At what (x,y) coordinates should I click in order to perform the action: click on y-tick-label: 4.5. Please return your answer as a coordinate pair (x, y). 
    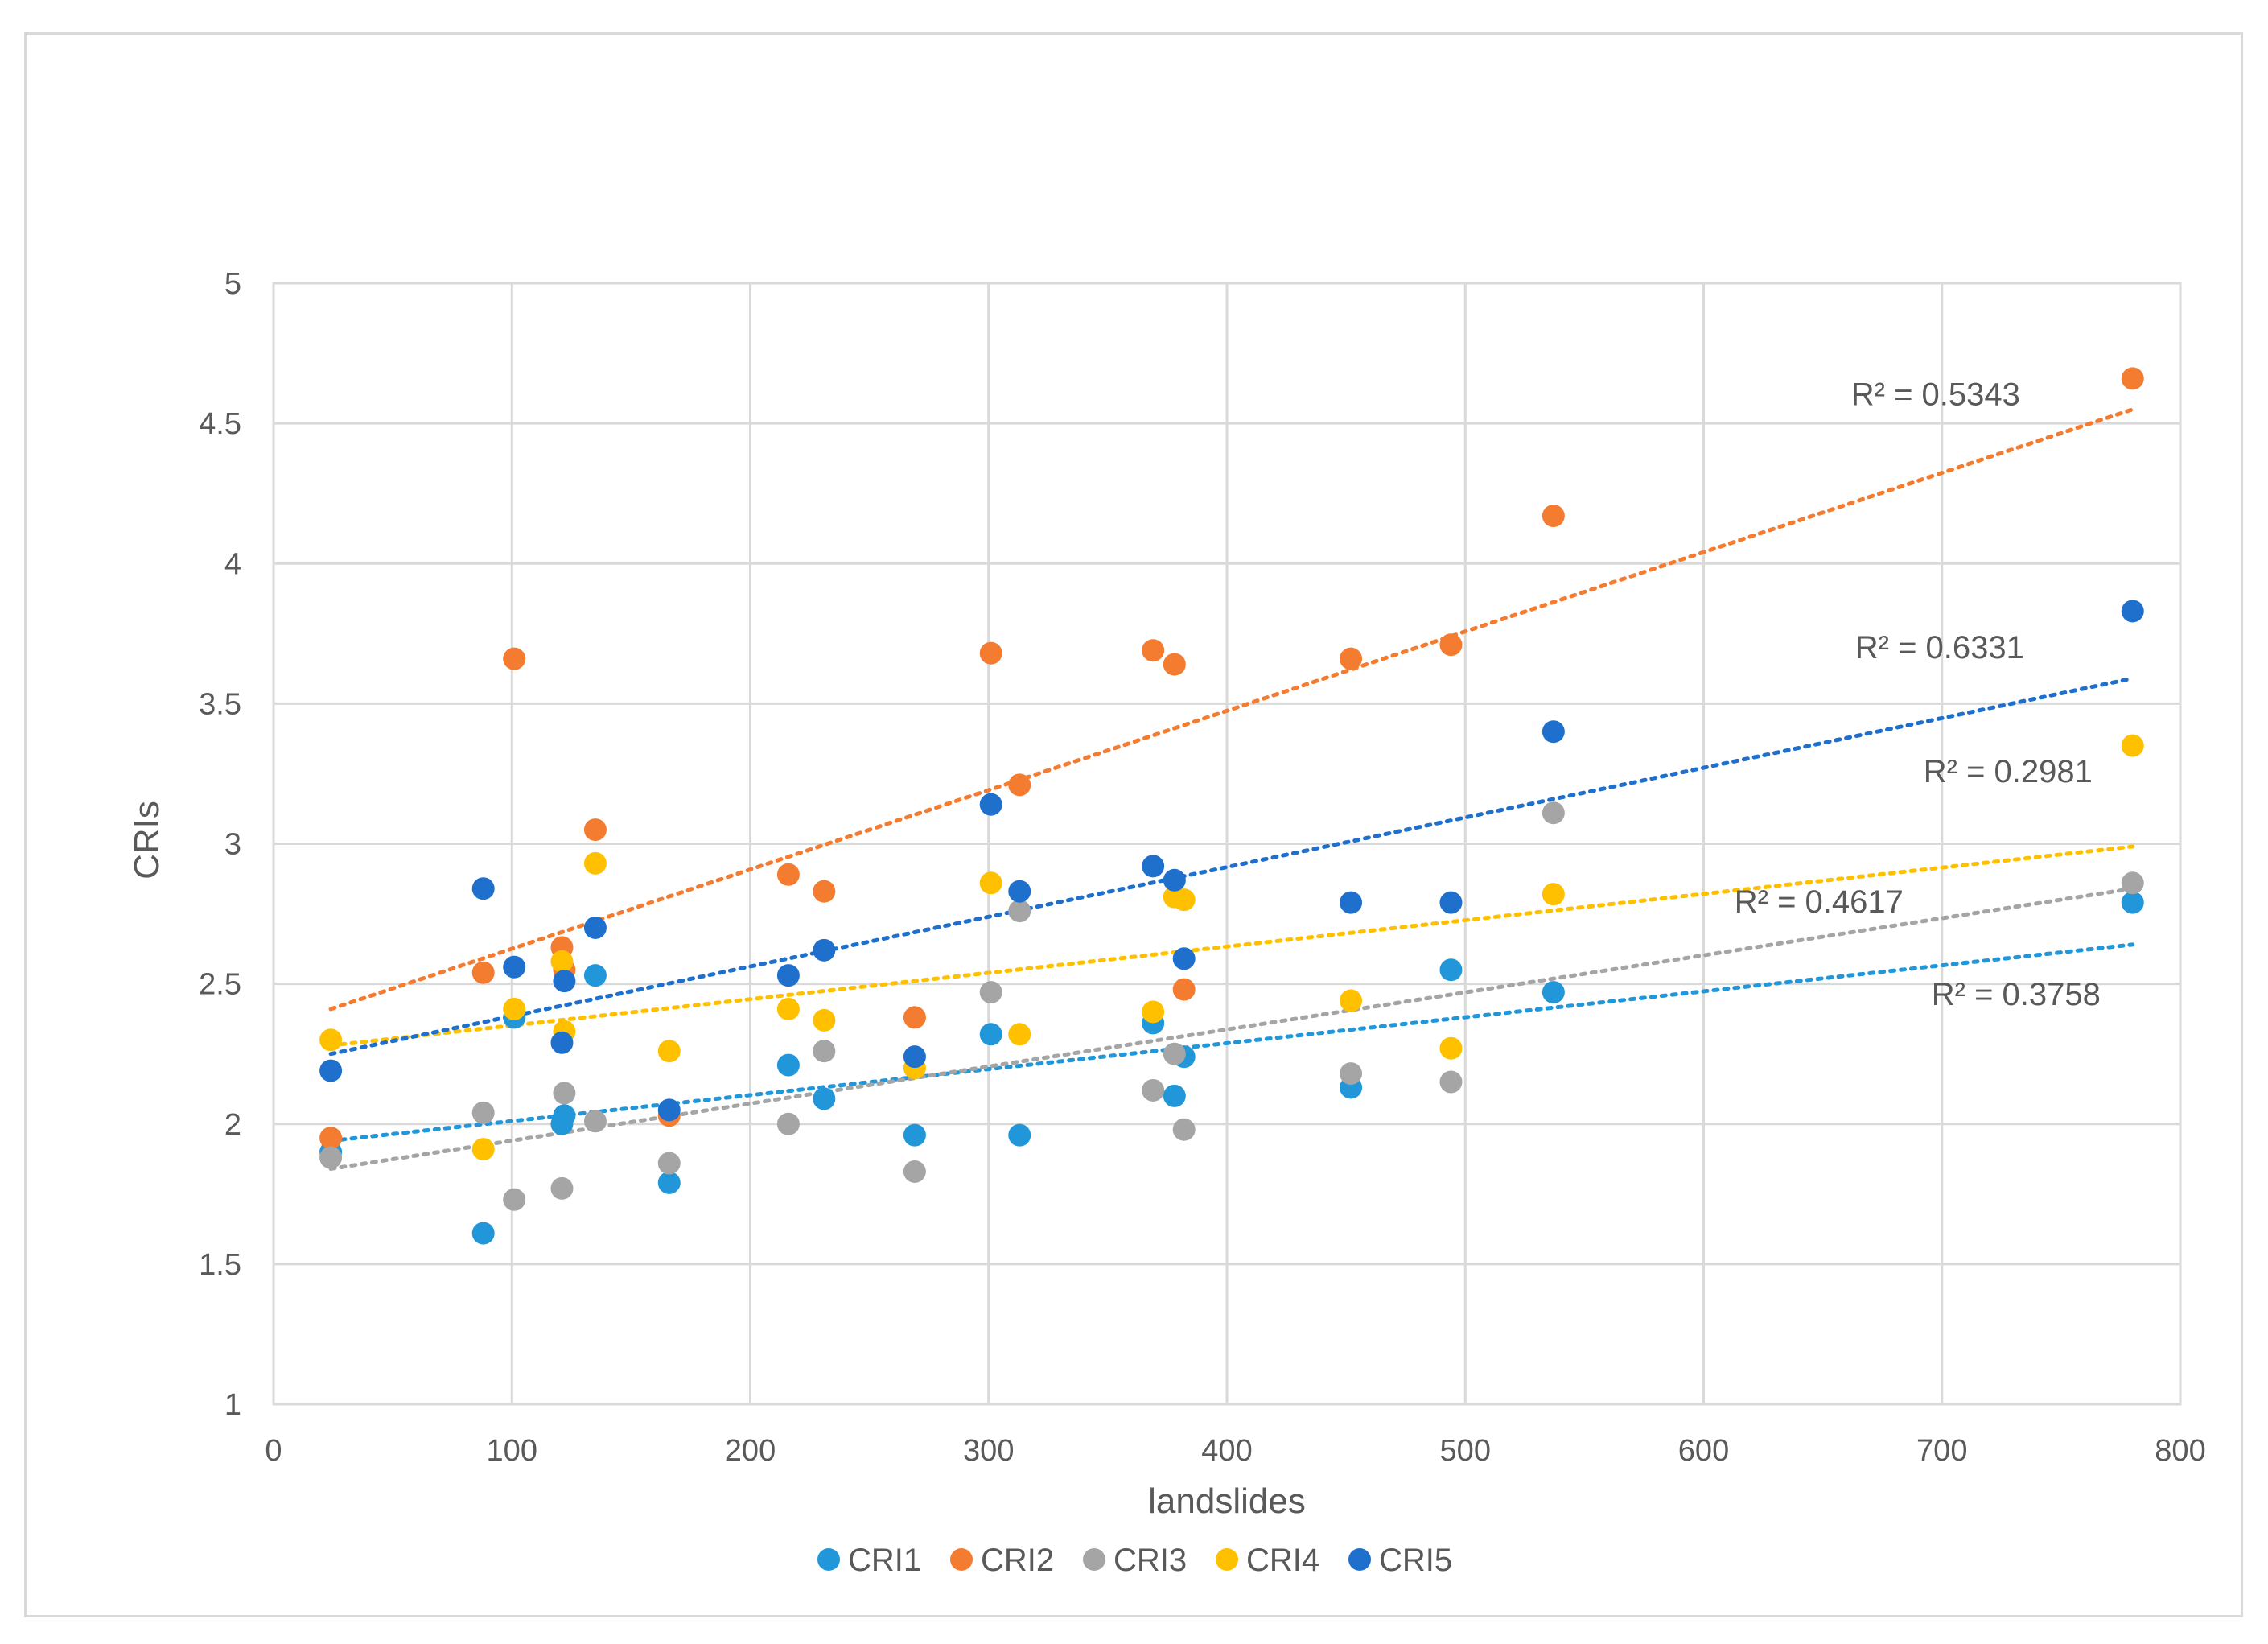
    Looking at the image, I should click on (220, 424).